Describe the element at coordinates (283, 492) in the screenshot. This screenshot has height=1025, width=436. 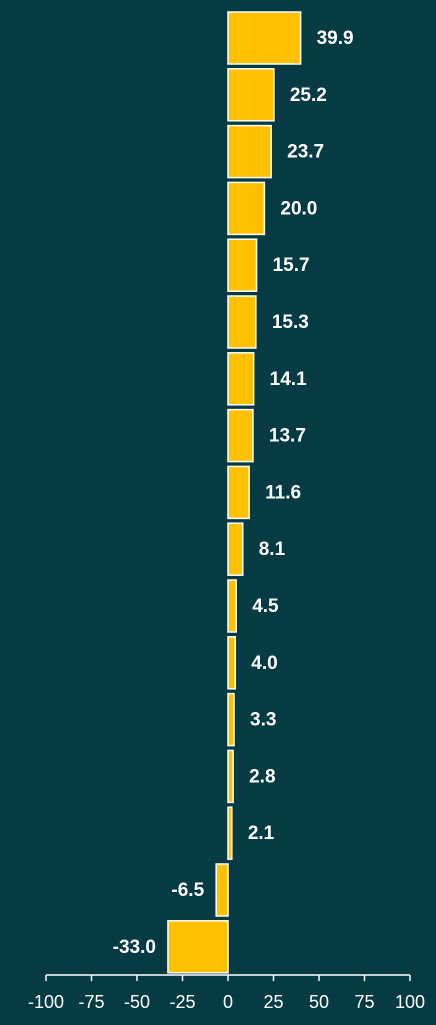
I see `data-label: 11.6` at that location.